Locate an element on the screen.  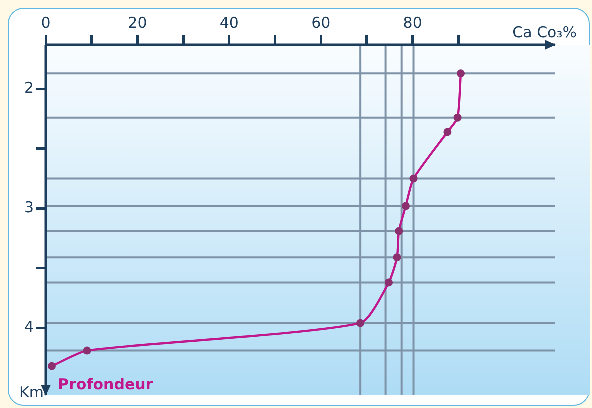
x-tick-label: 20 is located at coordinates (138, 23).